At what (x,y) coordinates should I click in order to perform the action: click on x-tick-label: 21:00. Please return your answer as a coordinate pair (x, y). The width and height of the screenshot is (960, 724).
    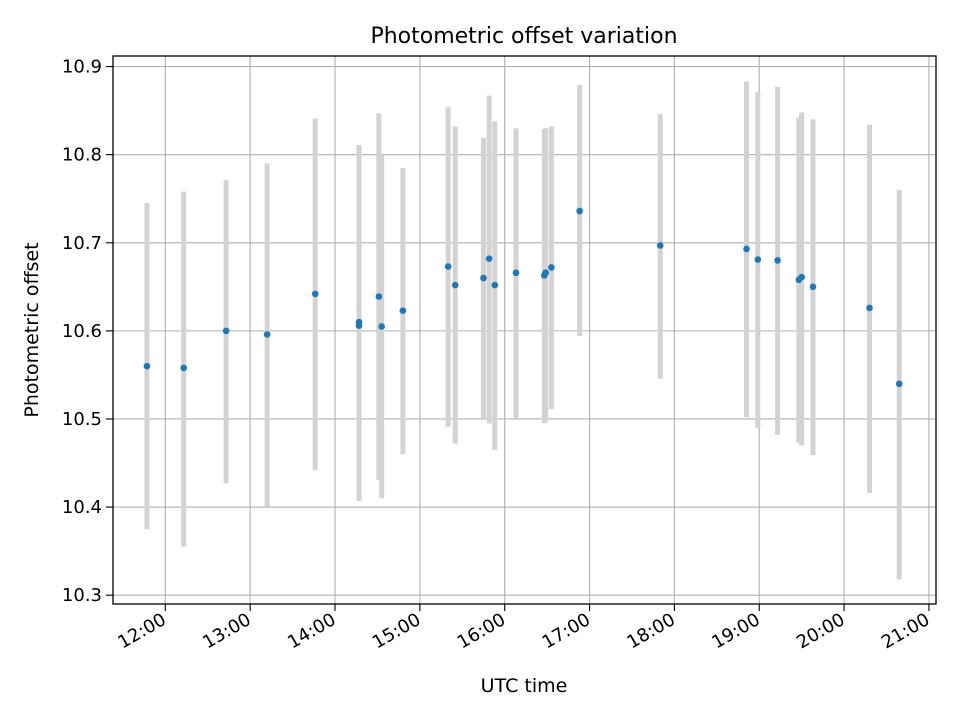
    Looking at the image, I should click on (905, 631).